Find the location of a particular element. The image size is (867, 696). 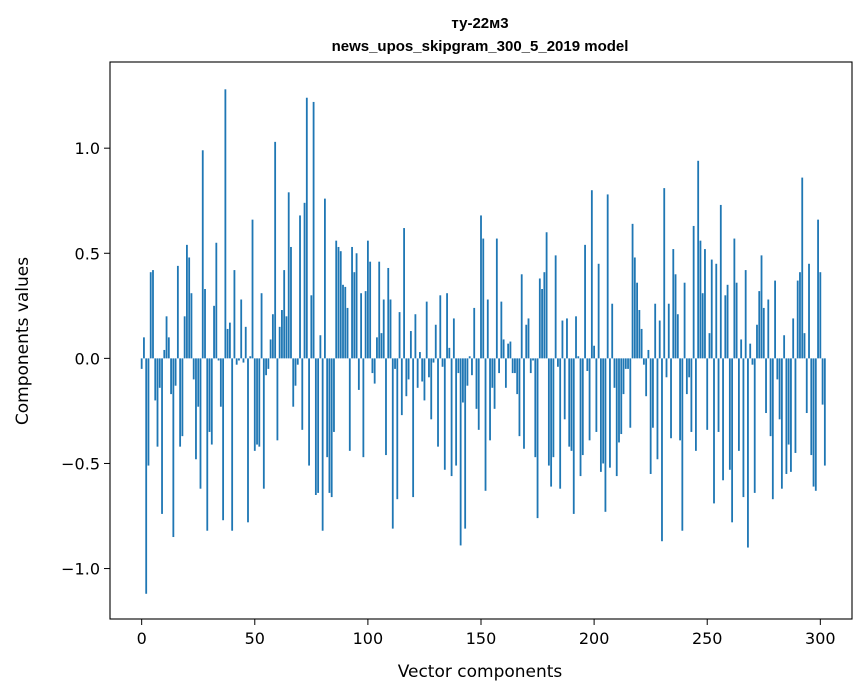

x-tick-label: 150 is located at coordinates (481, 638).